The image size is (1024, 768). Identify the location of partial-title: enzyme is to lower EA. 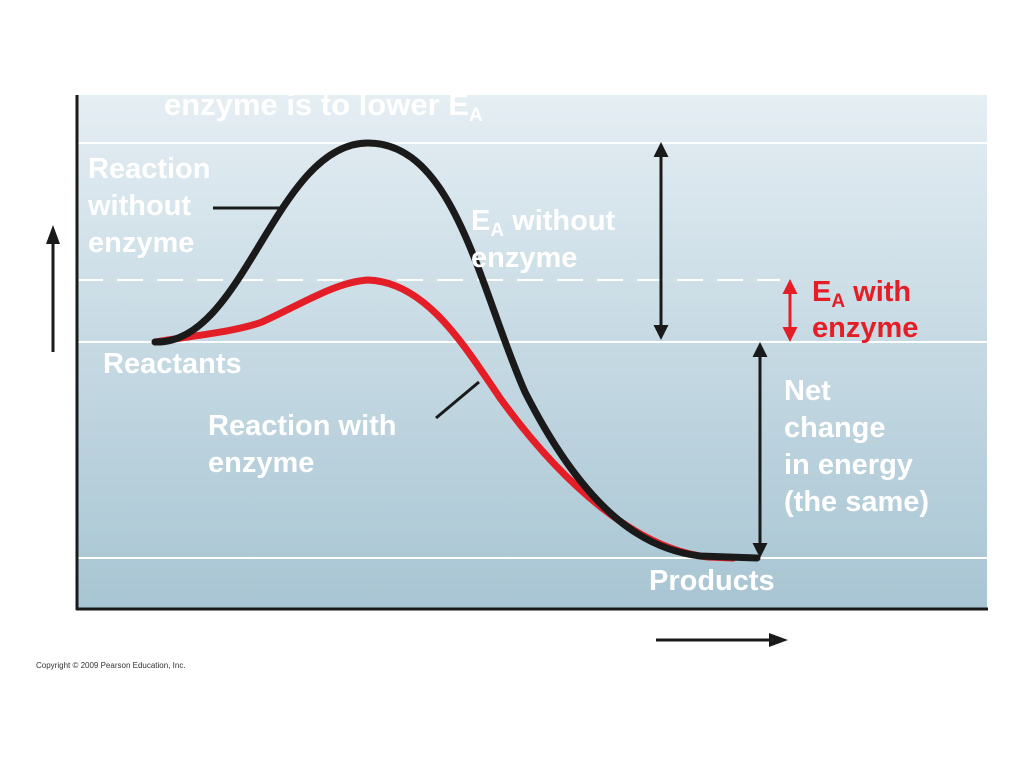
(323, 106).